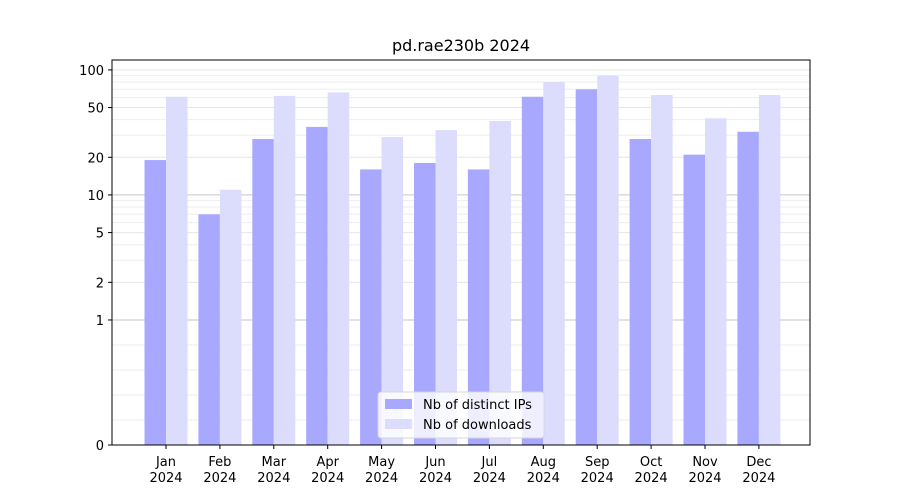 The height and width of the screenshot is (500, 900). Describe the element at coordinates (327, 470) in the screenshot. I see `x-tick-label: Apr 2024` at that location.